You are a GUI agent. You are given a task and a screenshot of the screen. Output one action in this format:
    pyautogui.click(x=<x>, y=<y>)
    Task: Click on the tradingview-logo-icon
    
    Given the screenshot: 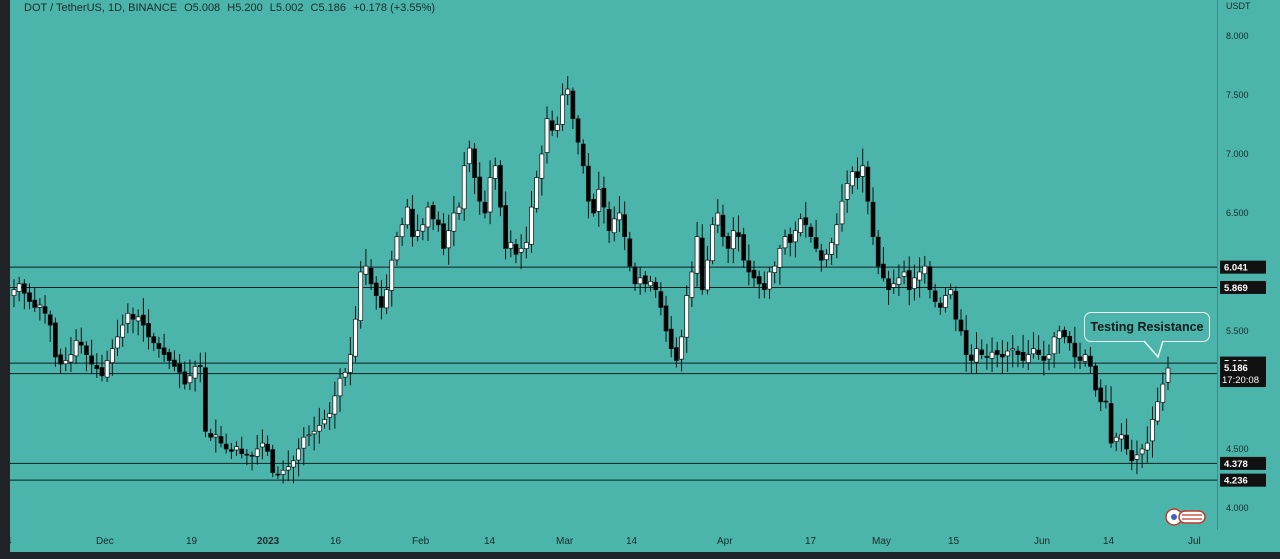 What is the action you would take?
    pyautogui.click(x=1186, y=517)
    